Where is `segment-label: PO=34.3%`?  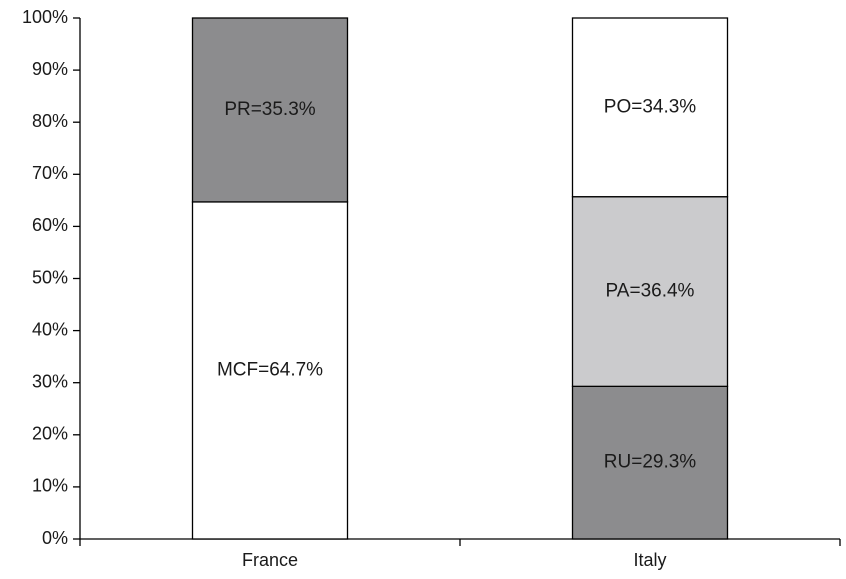
segment-label: PO=34.3% is located at coordinates (650, 106).